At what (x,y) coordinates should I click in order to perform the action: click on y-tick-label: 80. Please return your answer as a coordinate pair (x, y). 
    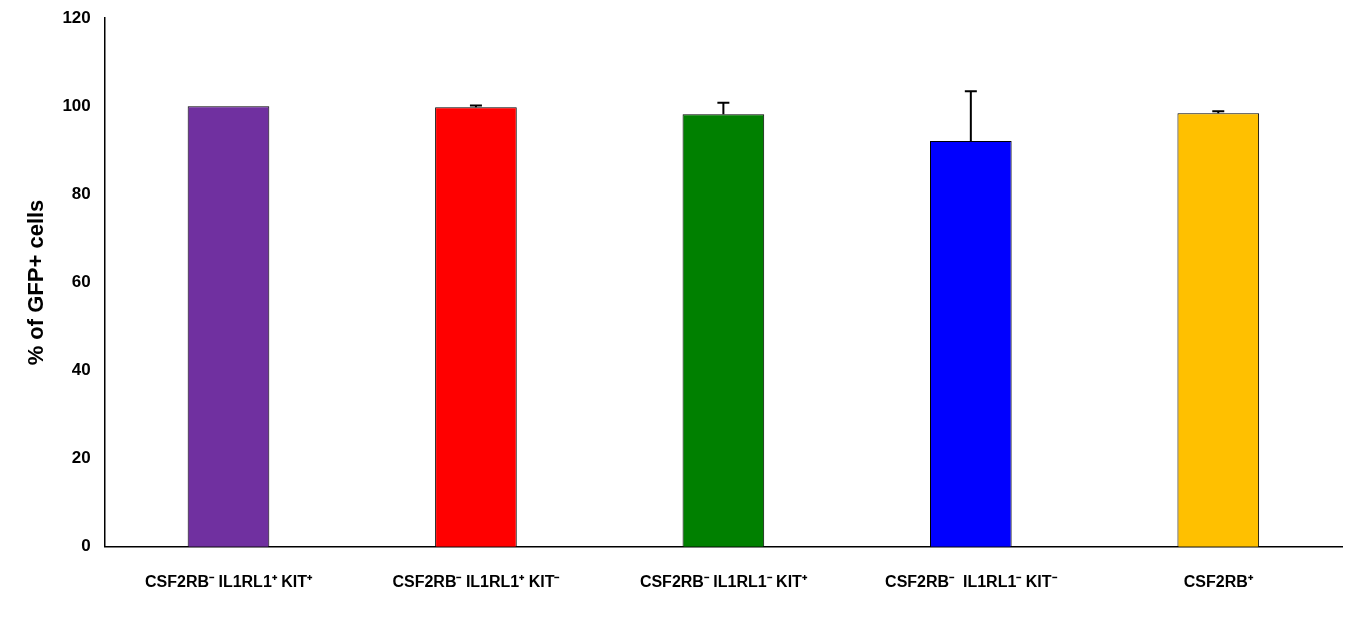
    Looking at the image, I should click on (81, 194).